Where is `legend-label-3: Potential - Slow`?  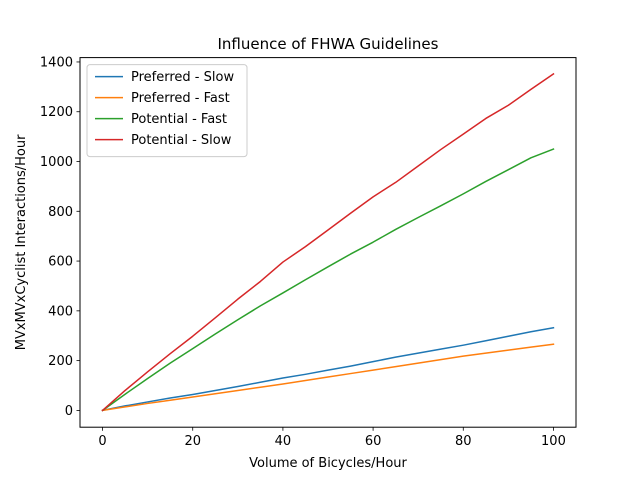 legend-label-3: Potential - Slow is located at coordinates (181, 140).